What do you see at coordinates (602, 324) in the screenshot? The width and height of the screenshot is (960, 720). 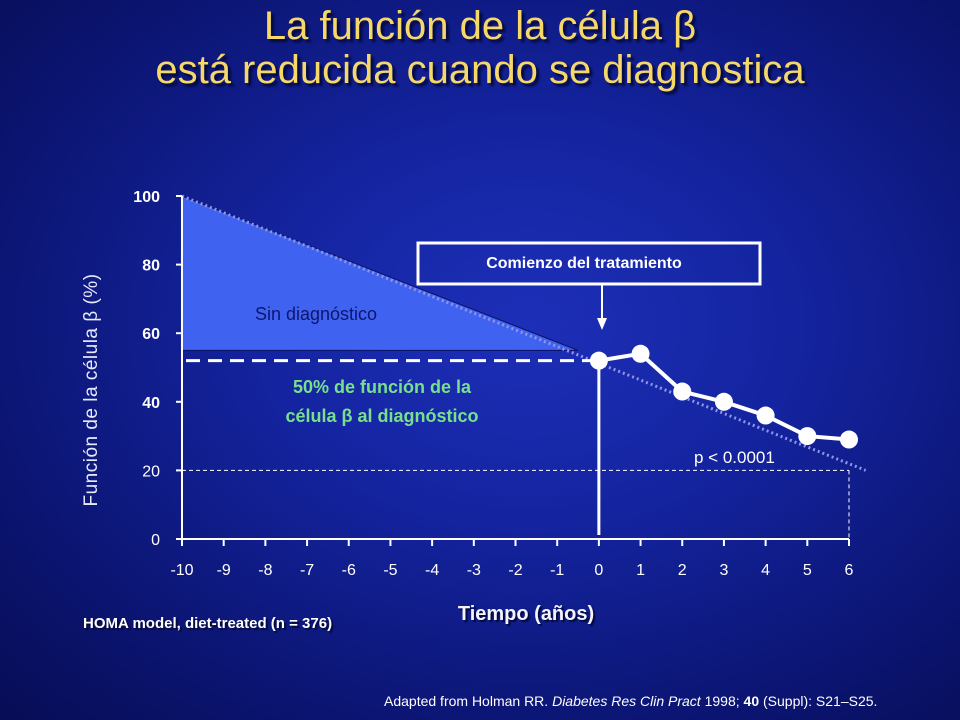 I see `treatment-arrow-head` at bounding box center [602, 324].